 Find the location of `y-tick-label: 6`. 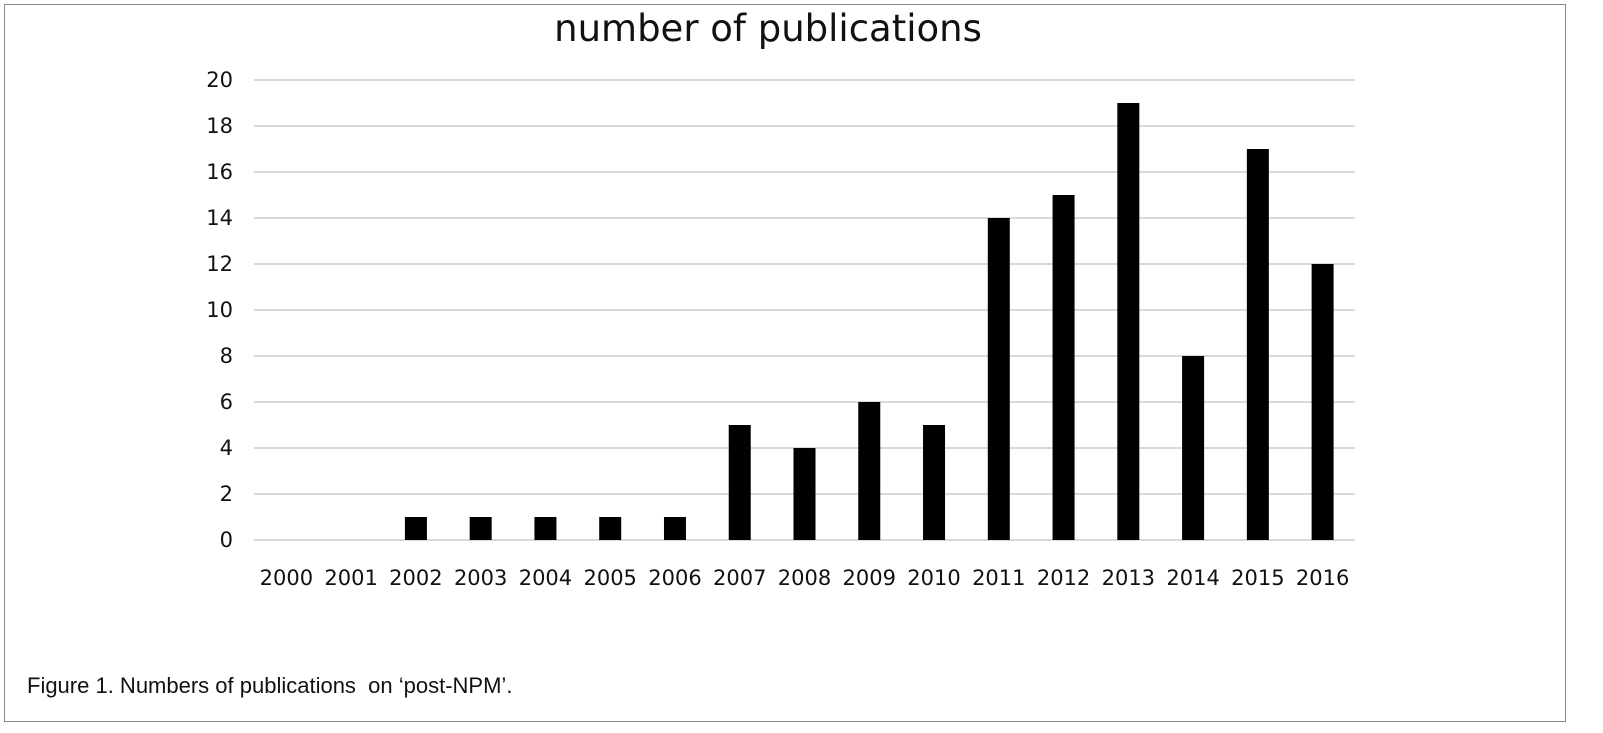

y-tick-label: 6 is located at coordinates (226, 402).